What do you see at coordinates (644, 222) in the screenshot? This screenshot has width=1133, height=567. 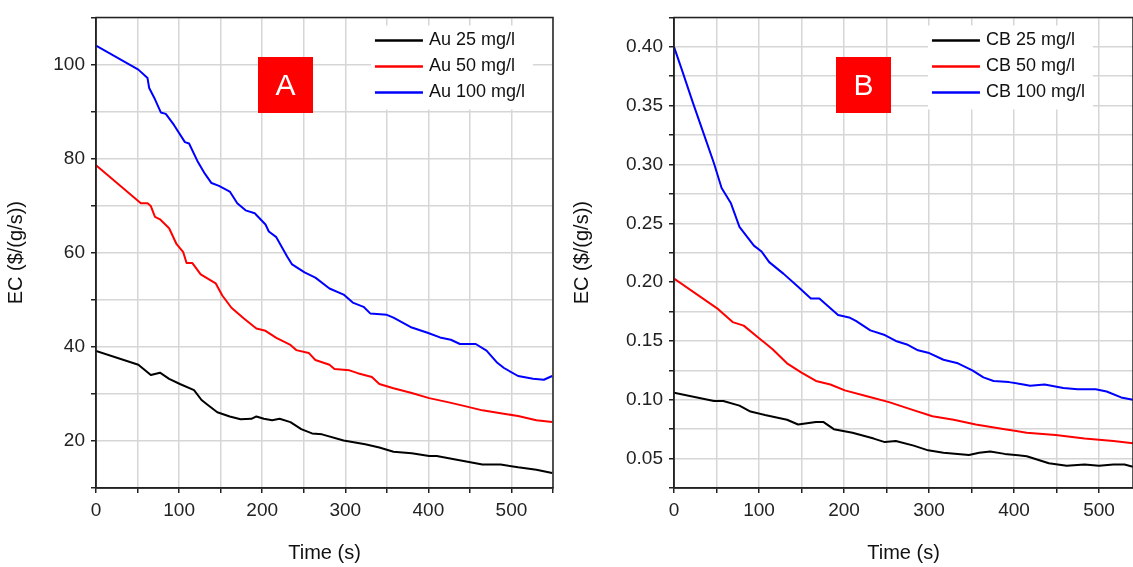 I see `y-tick-label: 0.25` at bounding box center [644, 222].